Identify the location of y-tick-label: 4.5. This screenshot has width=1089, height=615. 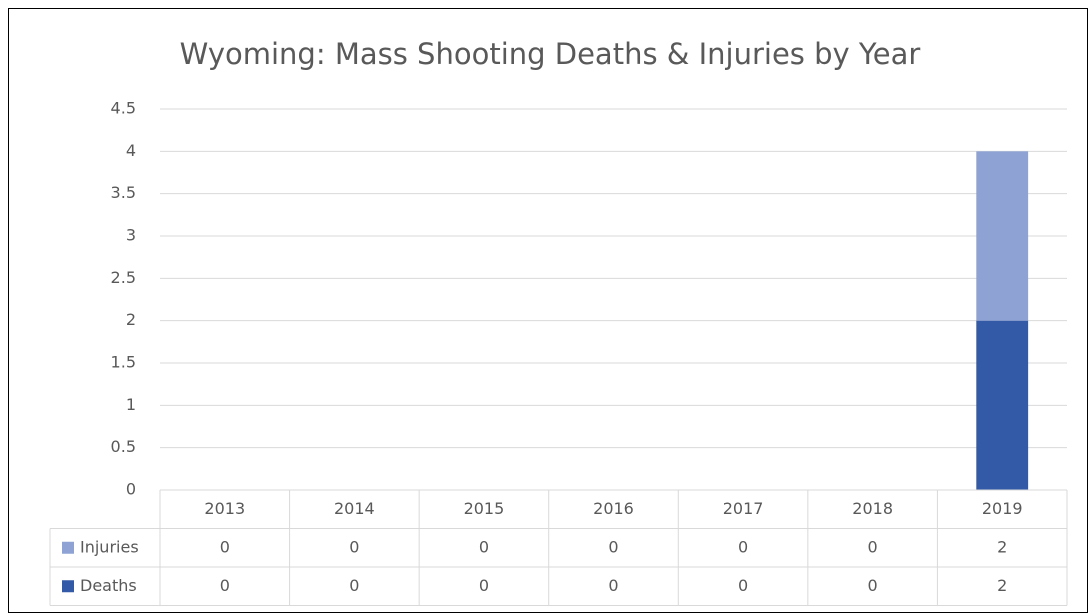
(123, 108).